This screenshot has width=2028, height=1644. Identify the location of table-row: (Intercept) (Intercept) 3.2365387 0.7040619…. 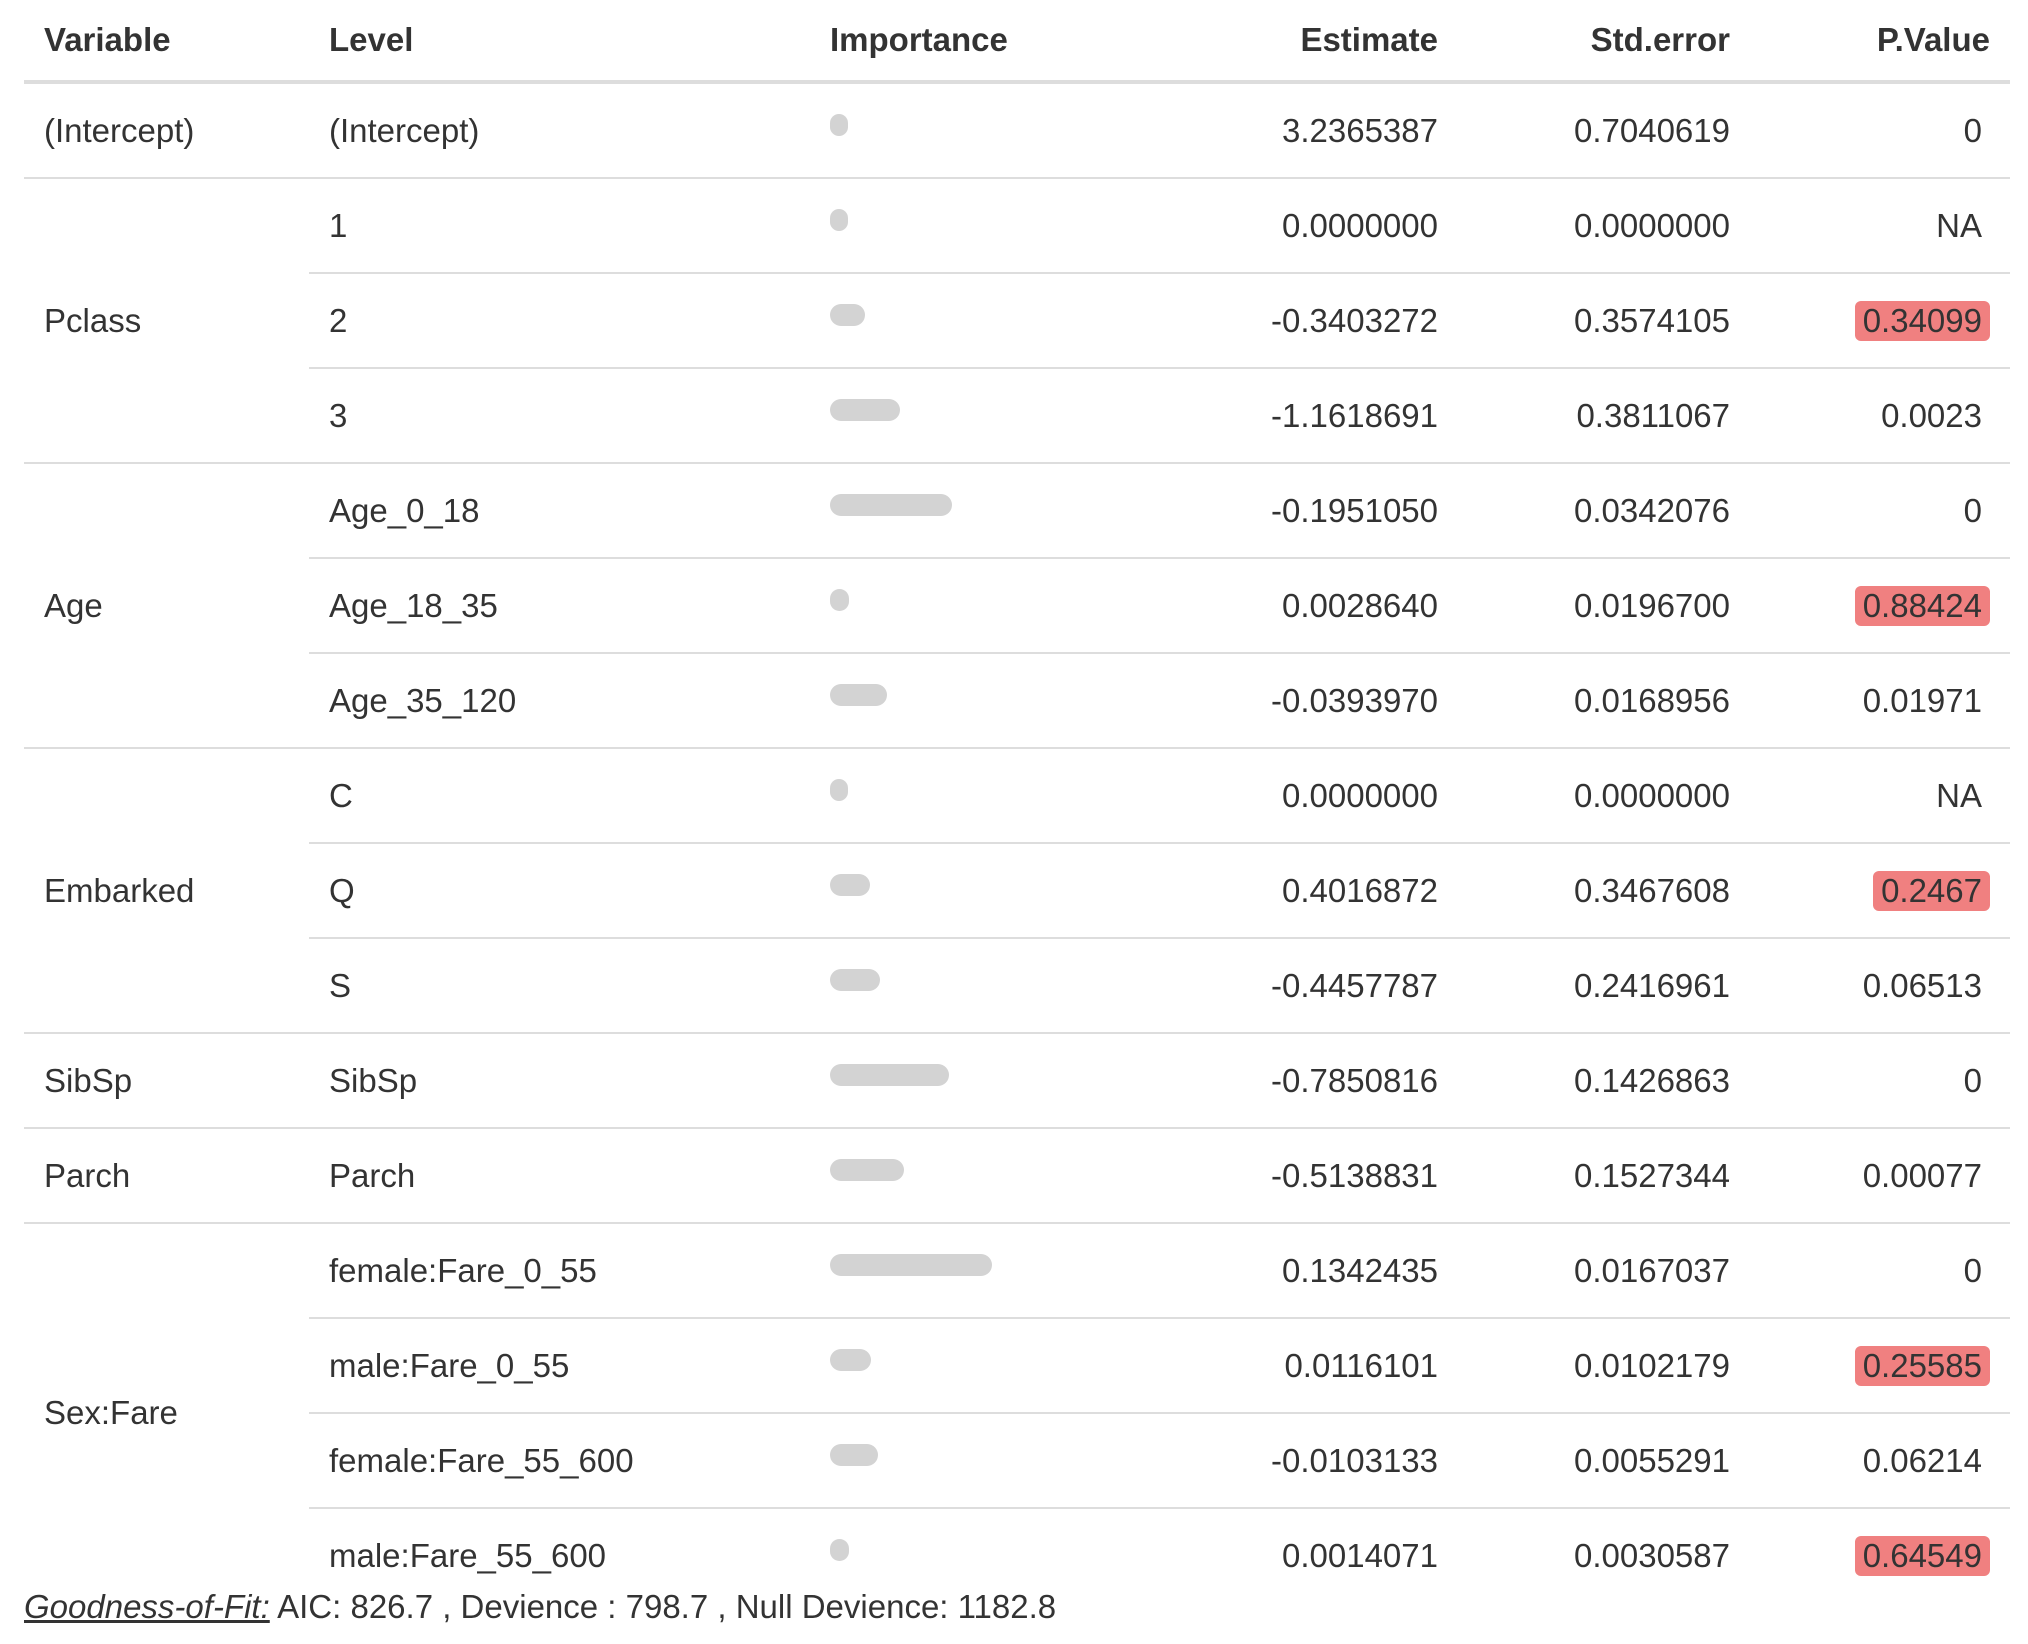
(1017, 130).